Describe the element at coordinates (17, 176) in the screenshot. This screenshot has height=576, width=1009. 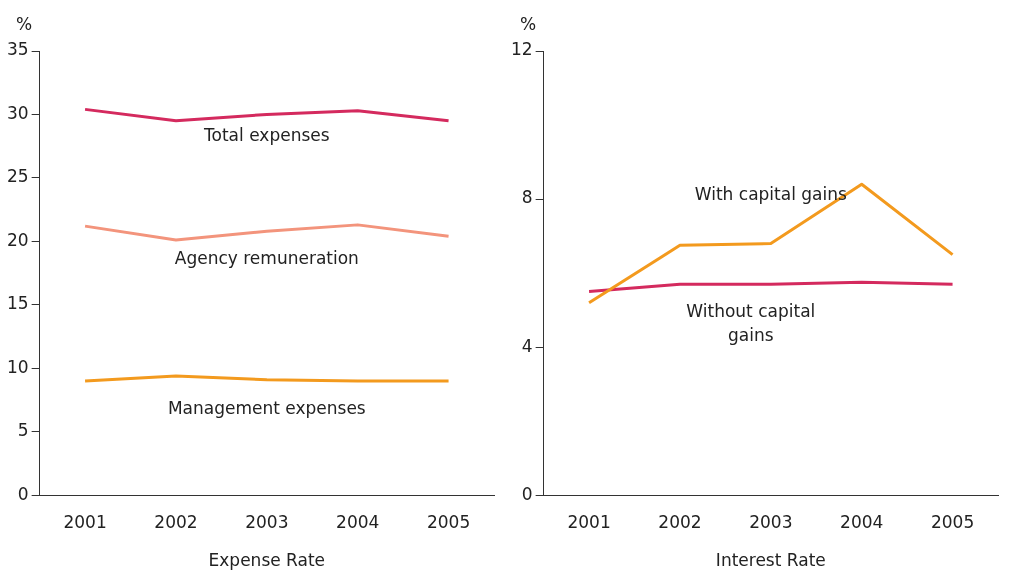
I see `y-tick-label: 25` at that location.